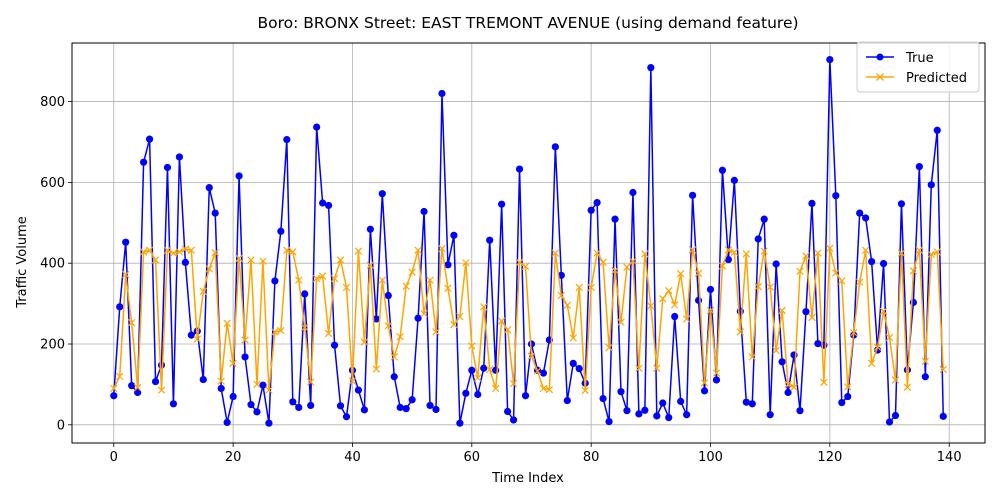  Describe the element at coordinates (472, 457) in the screenshot. I see `x-tick-label: 60` at that location.